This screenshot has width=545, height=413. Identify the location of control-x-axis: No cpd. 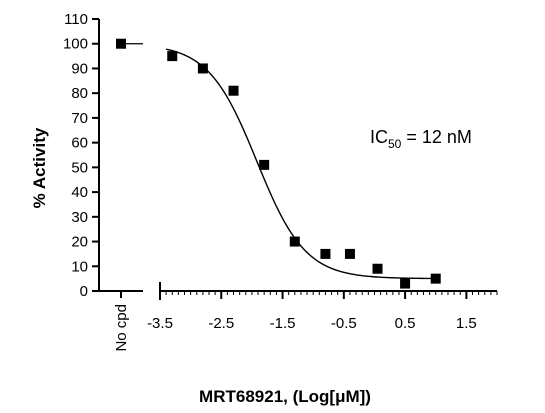
(121, 197).